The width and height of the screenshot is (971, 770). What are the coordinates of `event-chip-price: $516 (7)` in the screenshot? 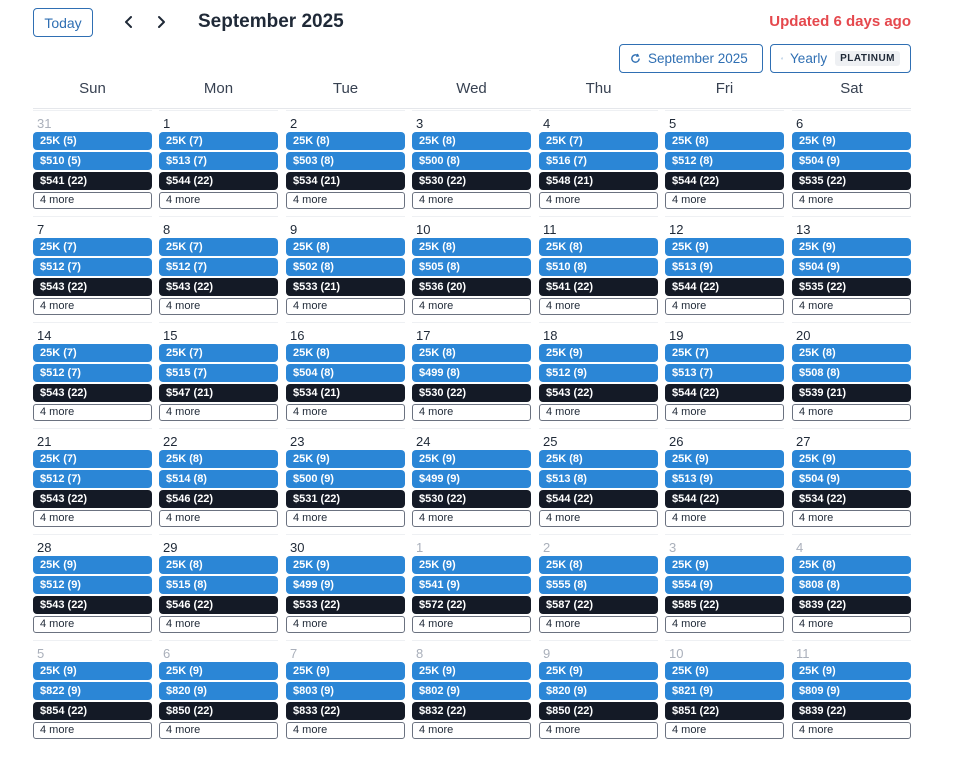 It's located at (598, 161).